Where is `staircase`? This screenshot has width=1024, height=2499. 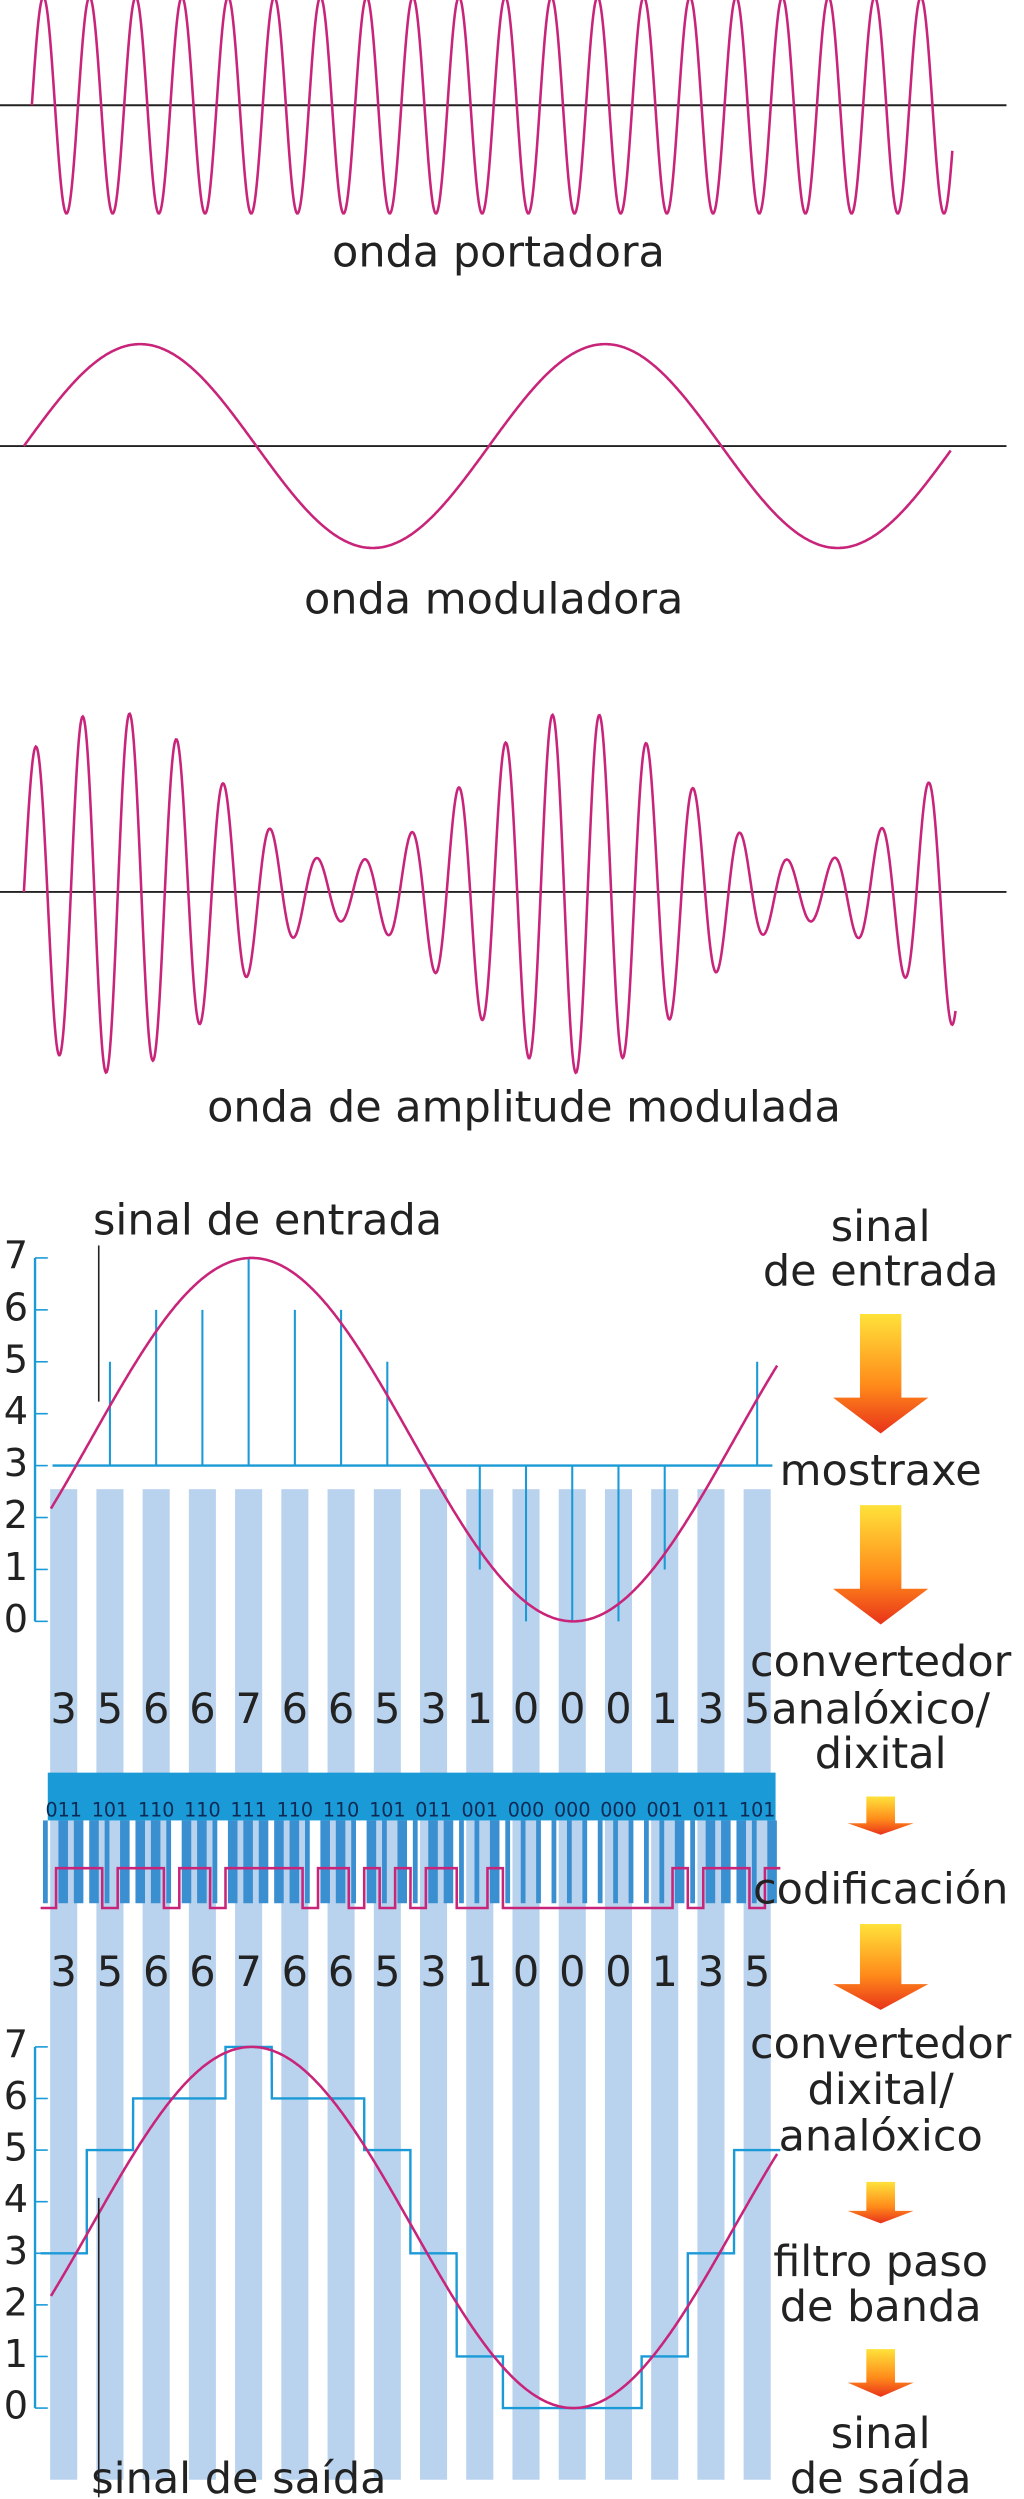
staircase is located at coordinates (410, 2227).